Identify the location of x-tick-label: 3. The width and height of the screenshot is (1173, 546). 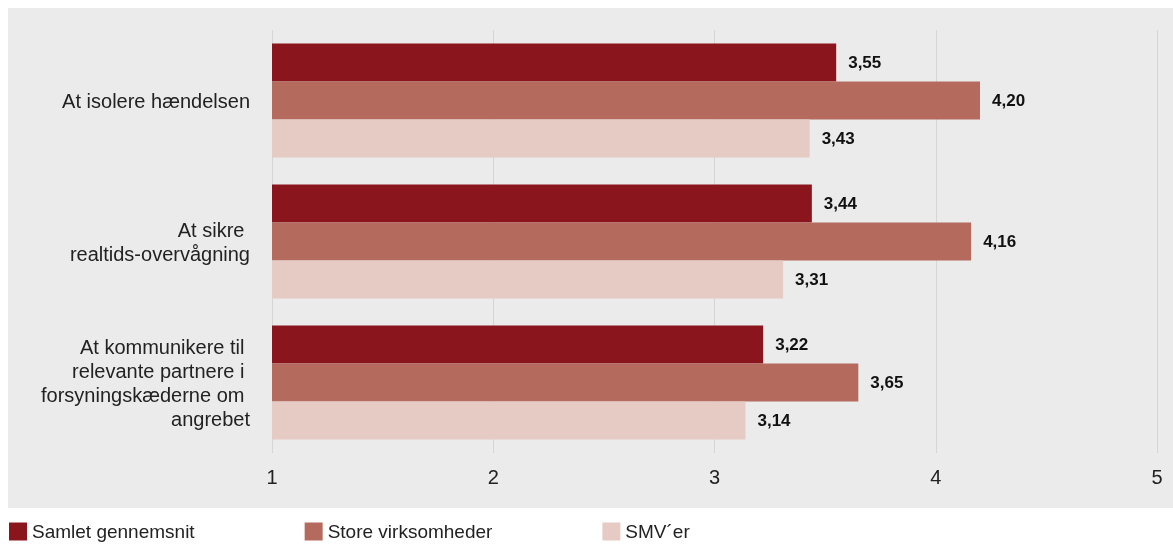
(714, 477).